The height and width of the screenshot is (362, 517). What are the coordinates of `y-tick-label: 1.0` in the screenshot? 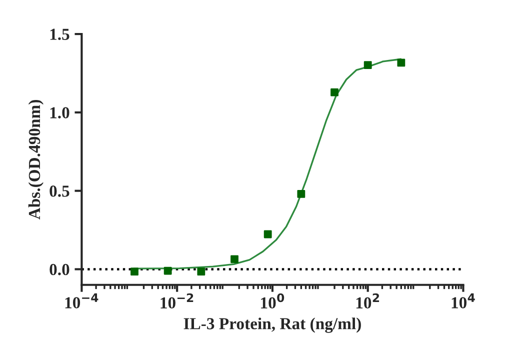 It's located at (60, 112).